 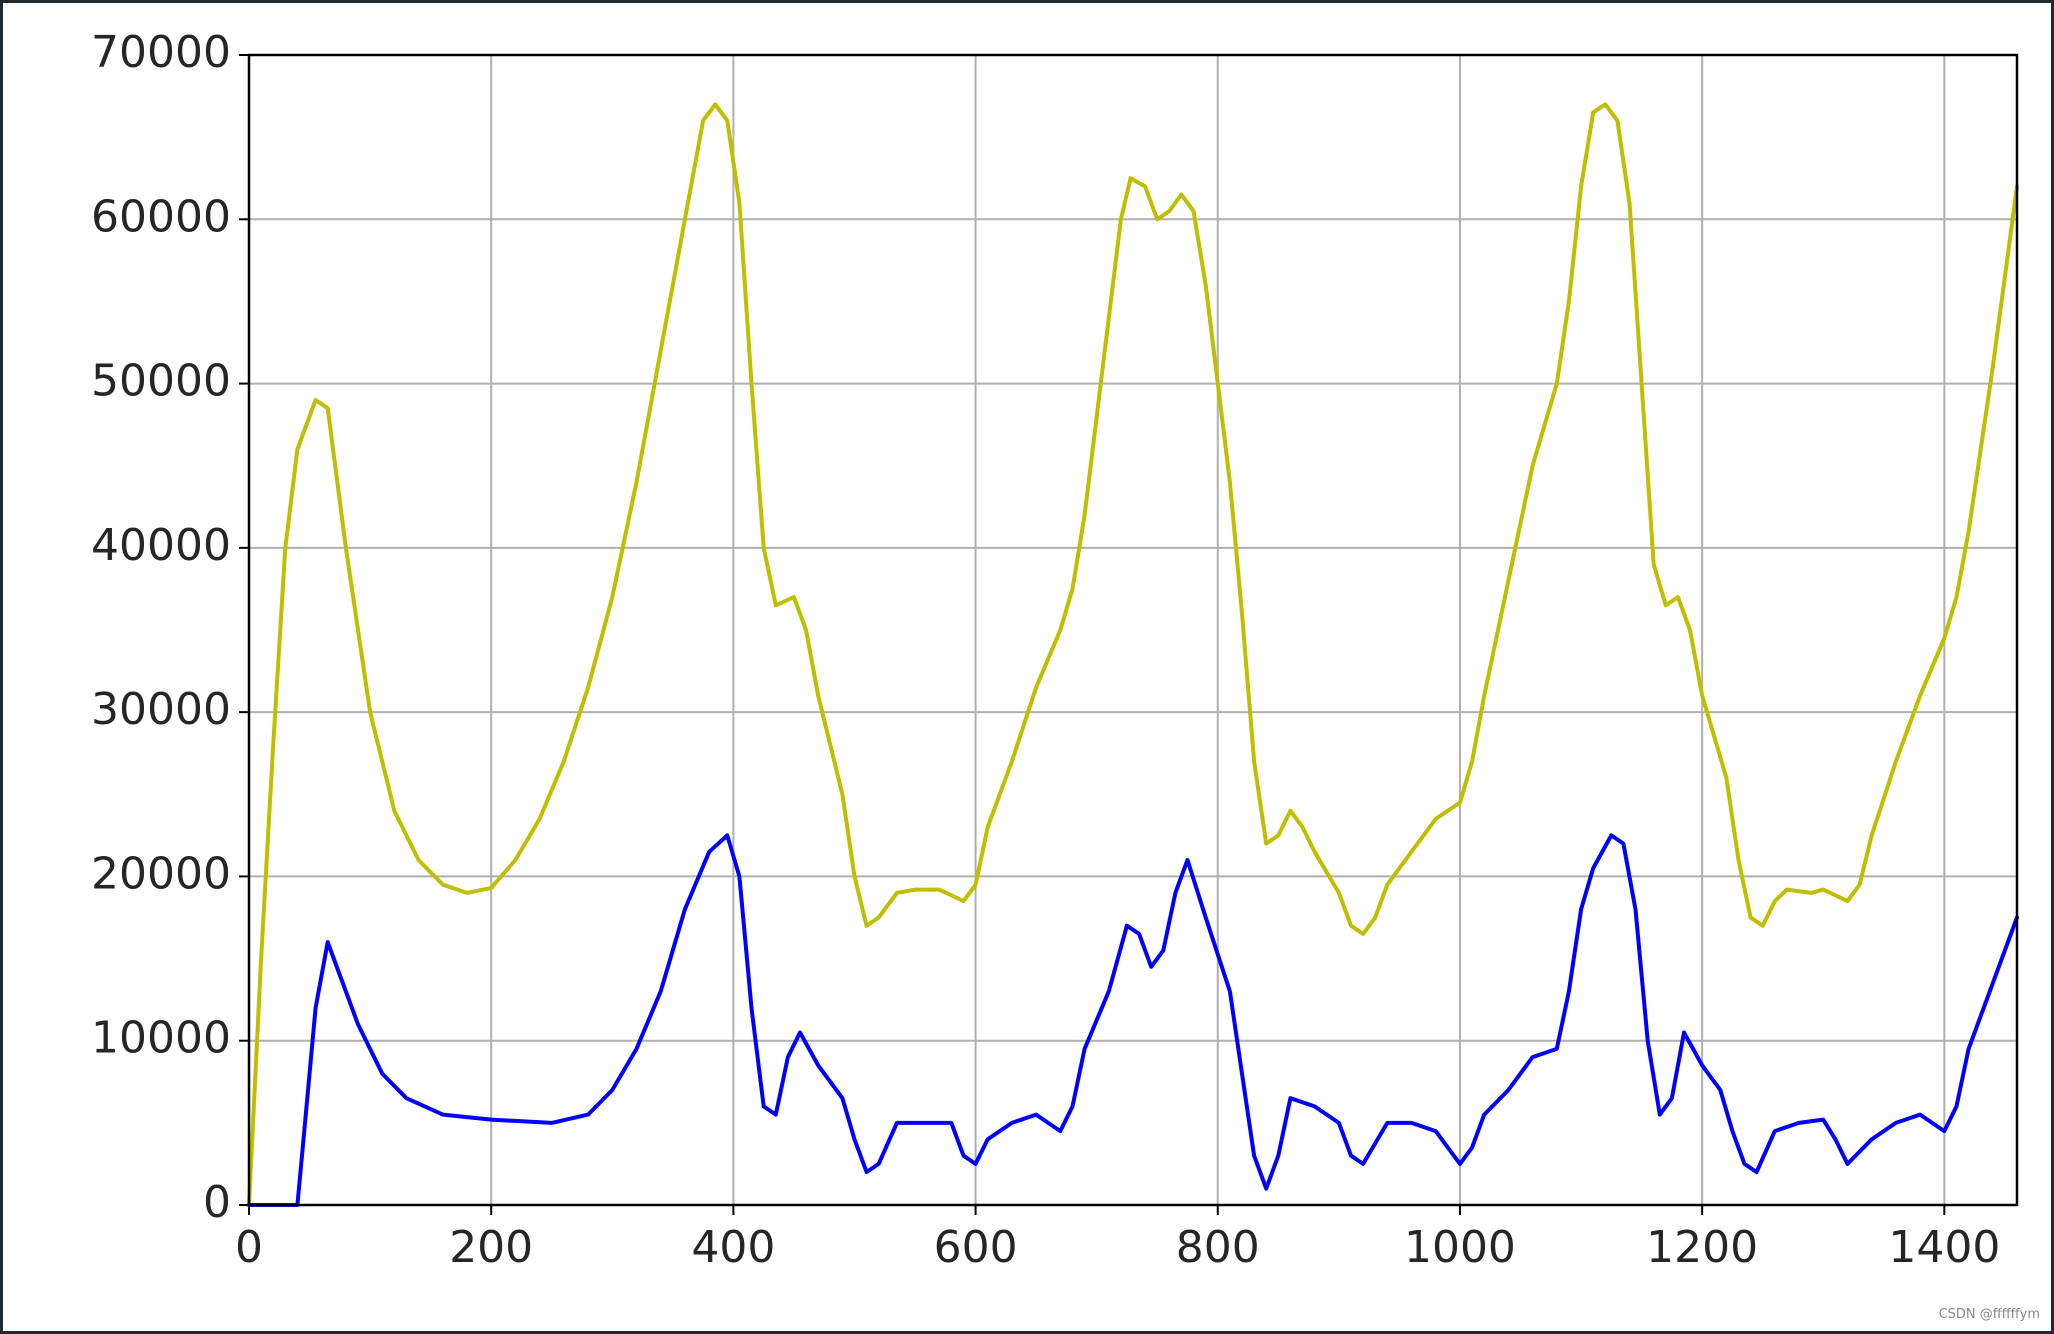 What do you see at coordinates (217, 1202) in the screenshot?
I see `y-tick-label: 0` at bounding box center [217, 1202].